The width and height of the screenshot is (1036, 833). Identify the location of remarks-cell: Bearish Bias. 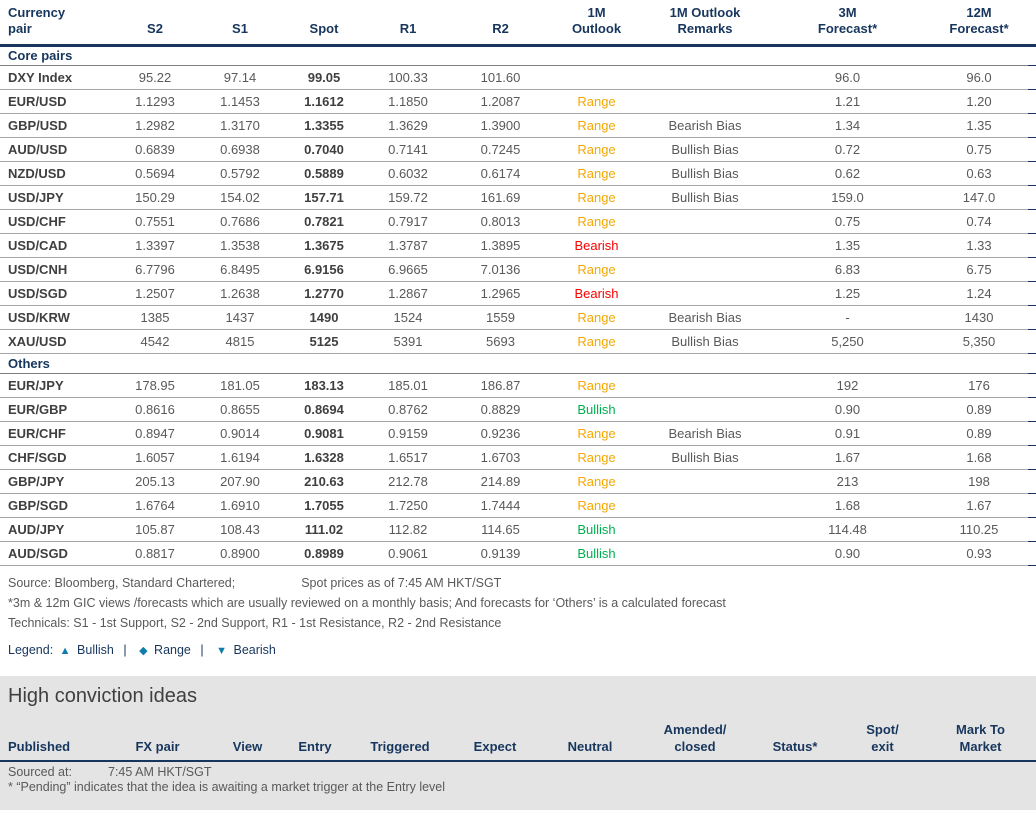
(705, 125).